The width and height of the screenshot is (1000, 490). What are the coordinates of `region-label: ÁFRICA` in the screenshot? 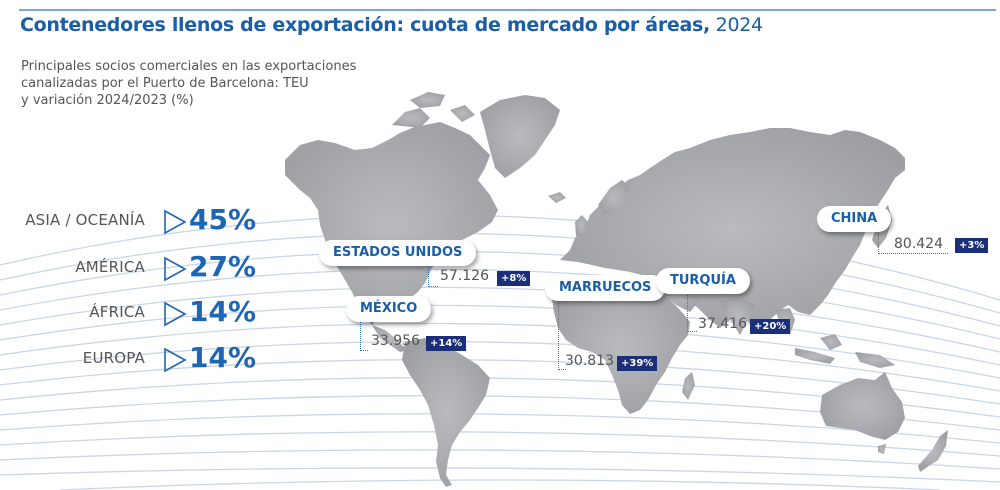 It's located at (117, 312).